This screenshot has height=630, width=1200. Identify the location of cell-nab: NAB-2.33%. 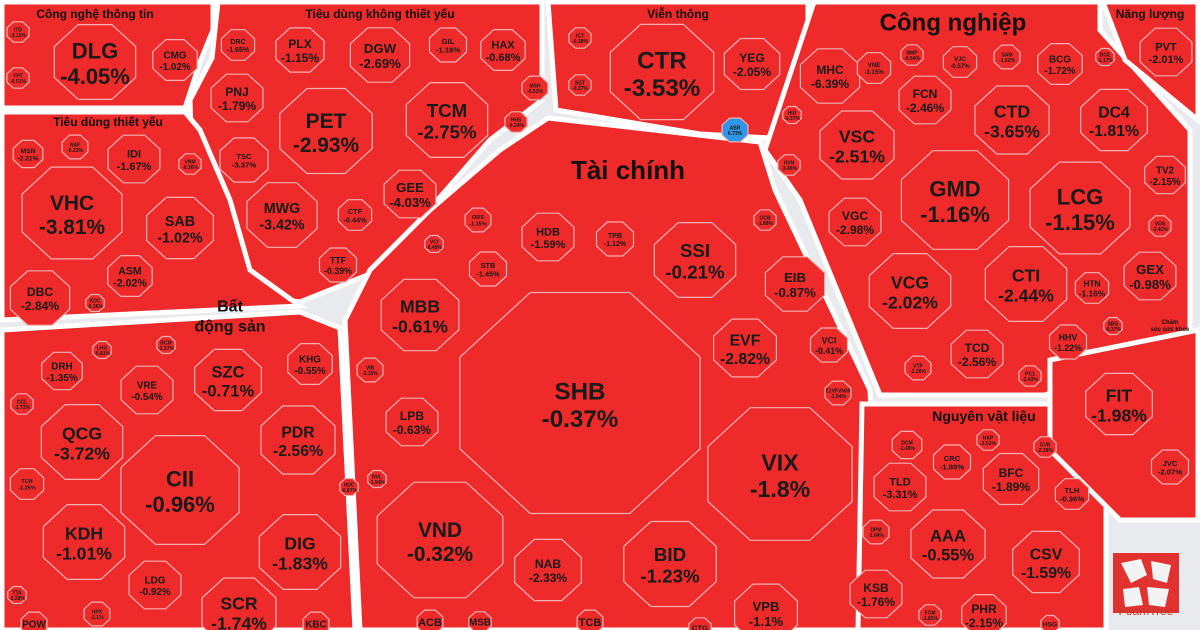
(548, 570).